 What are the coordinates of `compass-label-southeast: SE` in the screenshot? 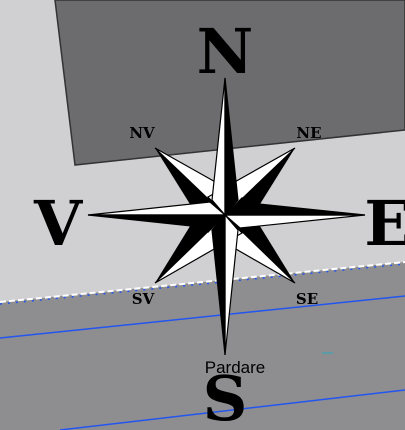 It's located at (307, 299).